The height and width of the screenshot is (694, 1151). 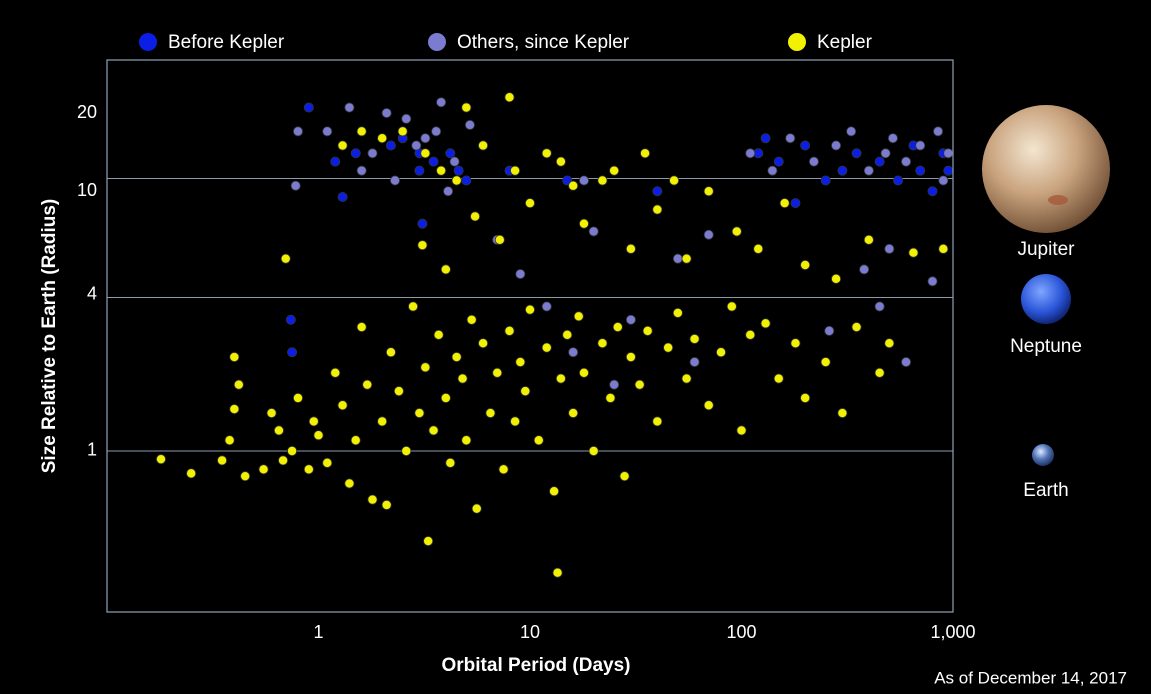 I want to click on x-tick-label: 1, so click(x=318, y=632).